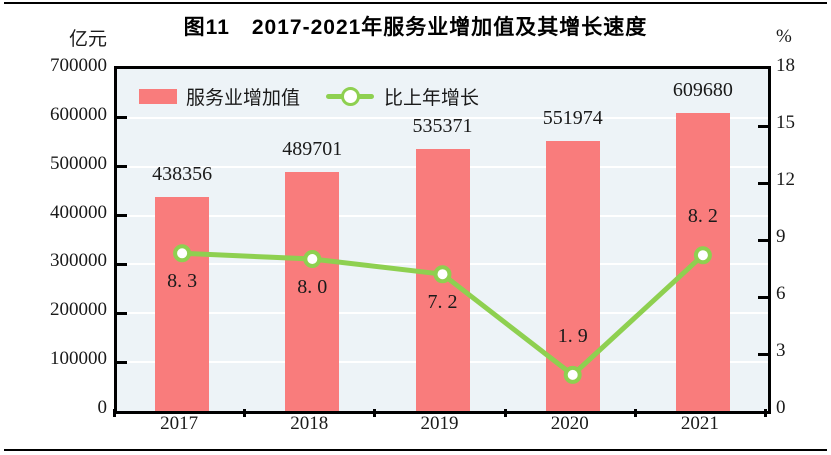 The width and height of the screenshot is (831, 455). Describe the element at coordinates (439, 423) in the screenshot. I see `x-tick-label-2019: 2019` at that location.